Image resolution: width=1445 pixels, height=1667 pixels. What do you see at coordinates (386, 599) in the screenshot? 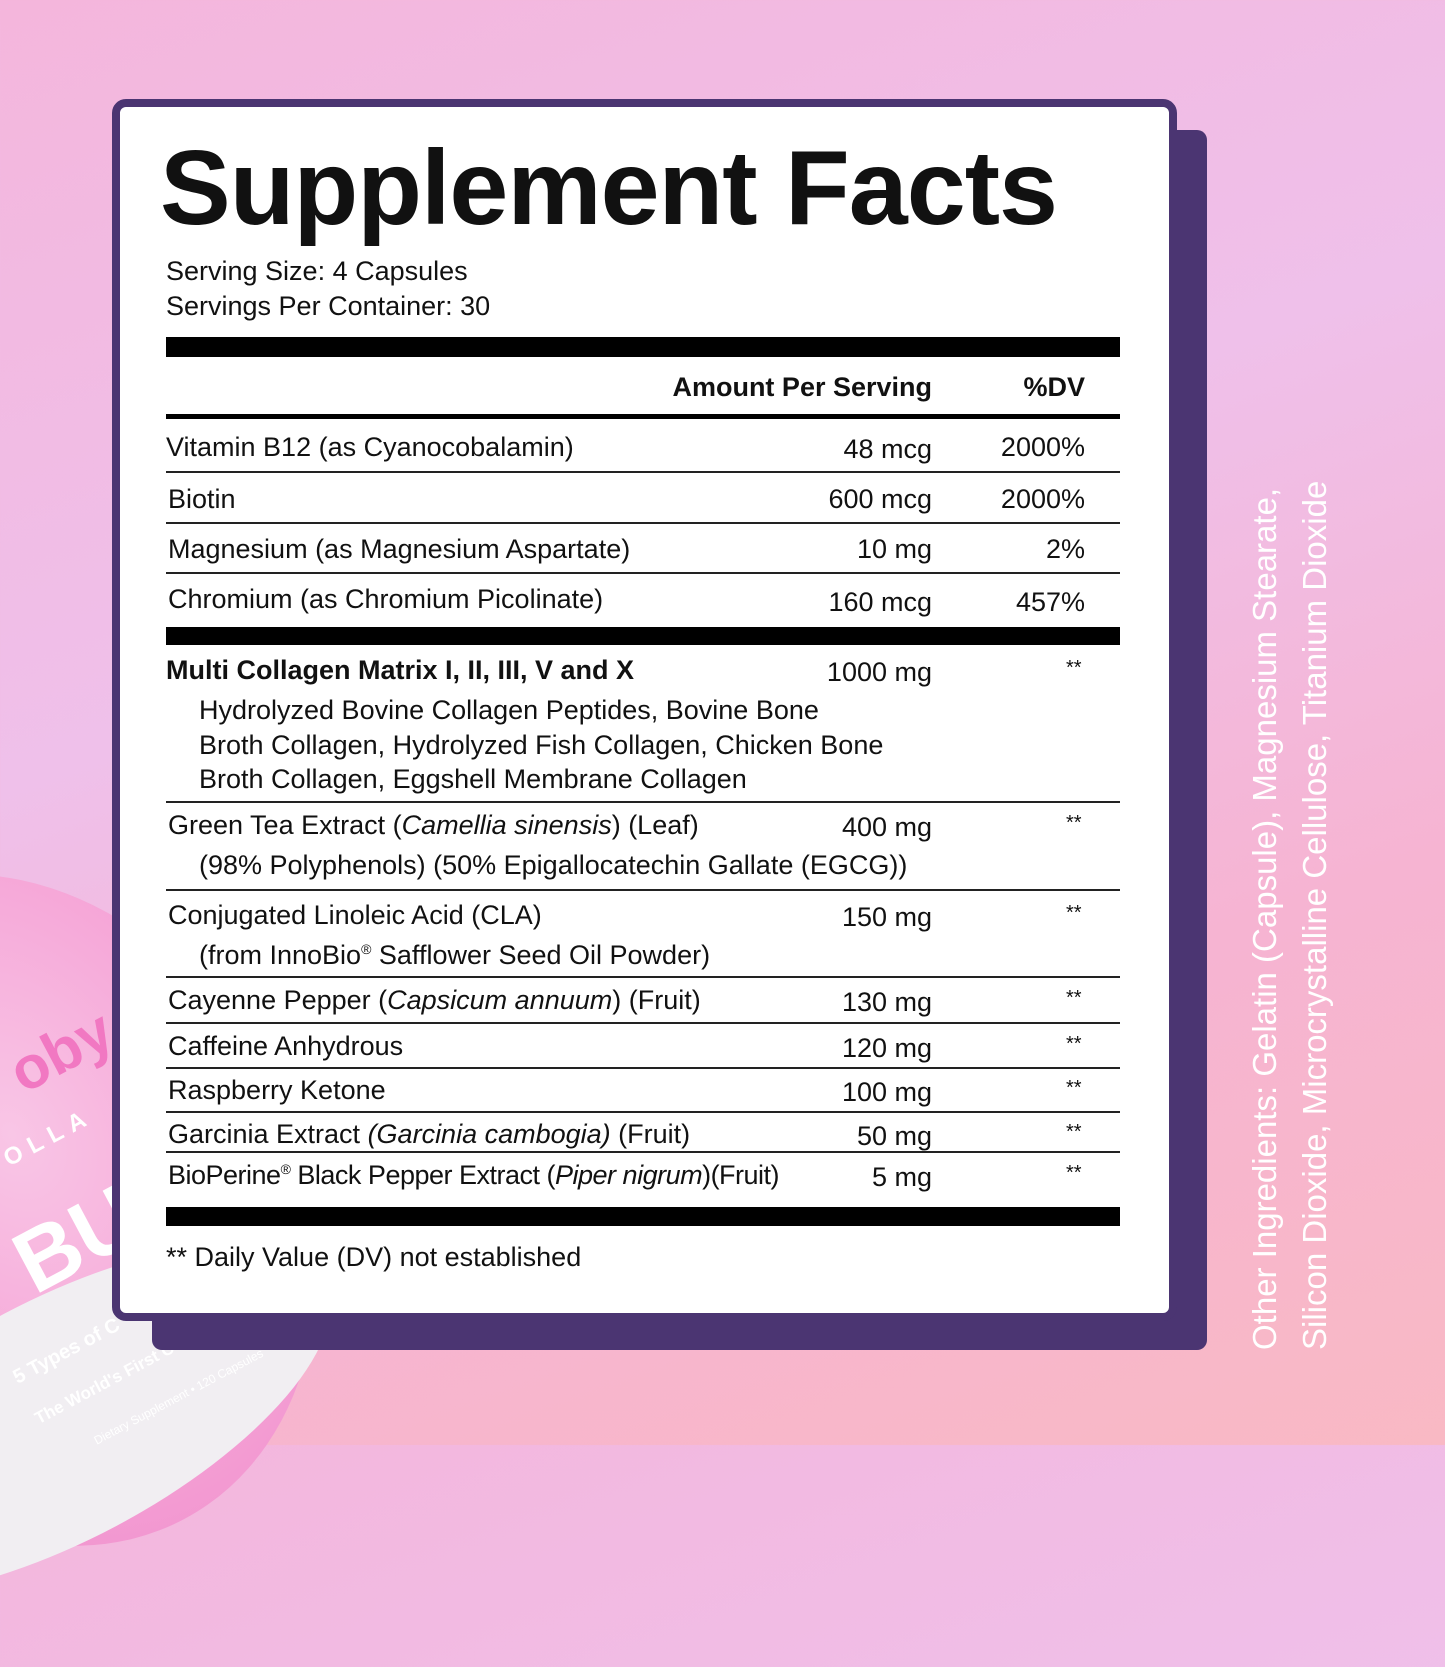
I see `nutrient-name: Chromium (as Chromium Picolinate)` at bounding box center [386, 599].